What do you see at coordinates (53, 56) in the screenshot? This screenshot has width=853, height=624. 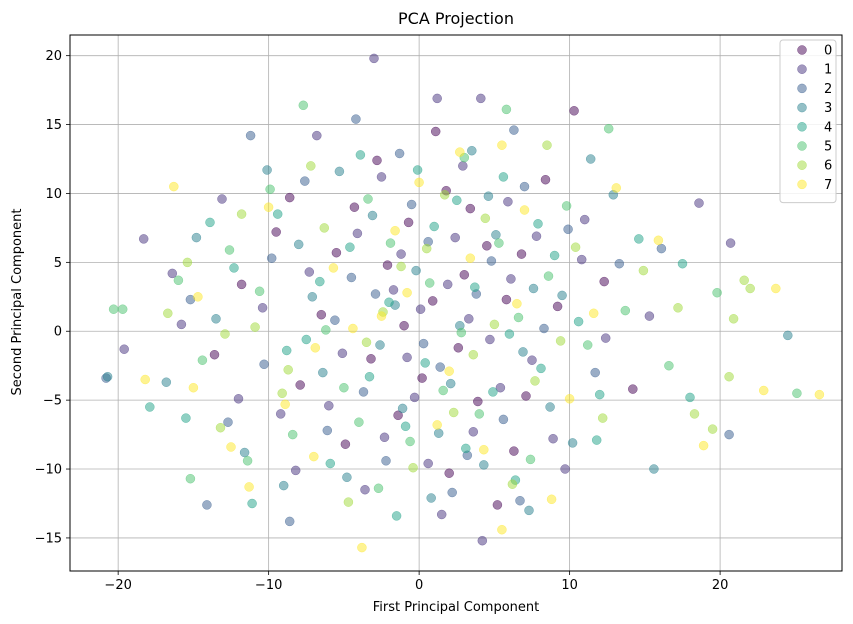 I see `y-tick-label: 20` at bounding box center [53, 56].